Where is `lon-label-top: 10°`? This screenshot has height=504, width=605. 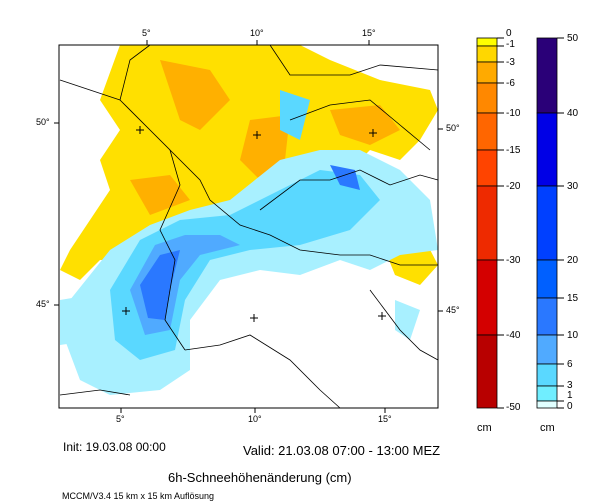 lon-label-top: 10° is located at coordinates (257, 33).